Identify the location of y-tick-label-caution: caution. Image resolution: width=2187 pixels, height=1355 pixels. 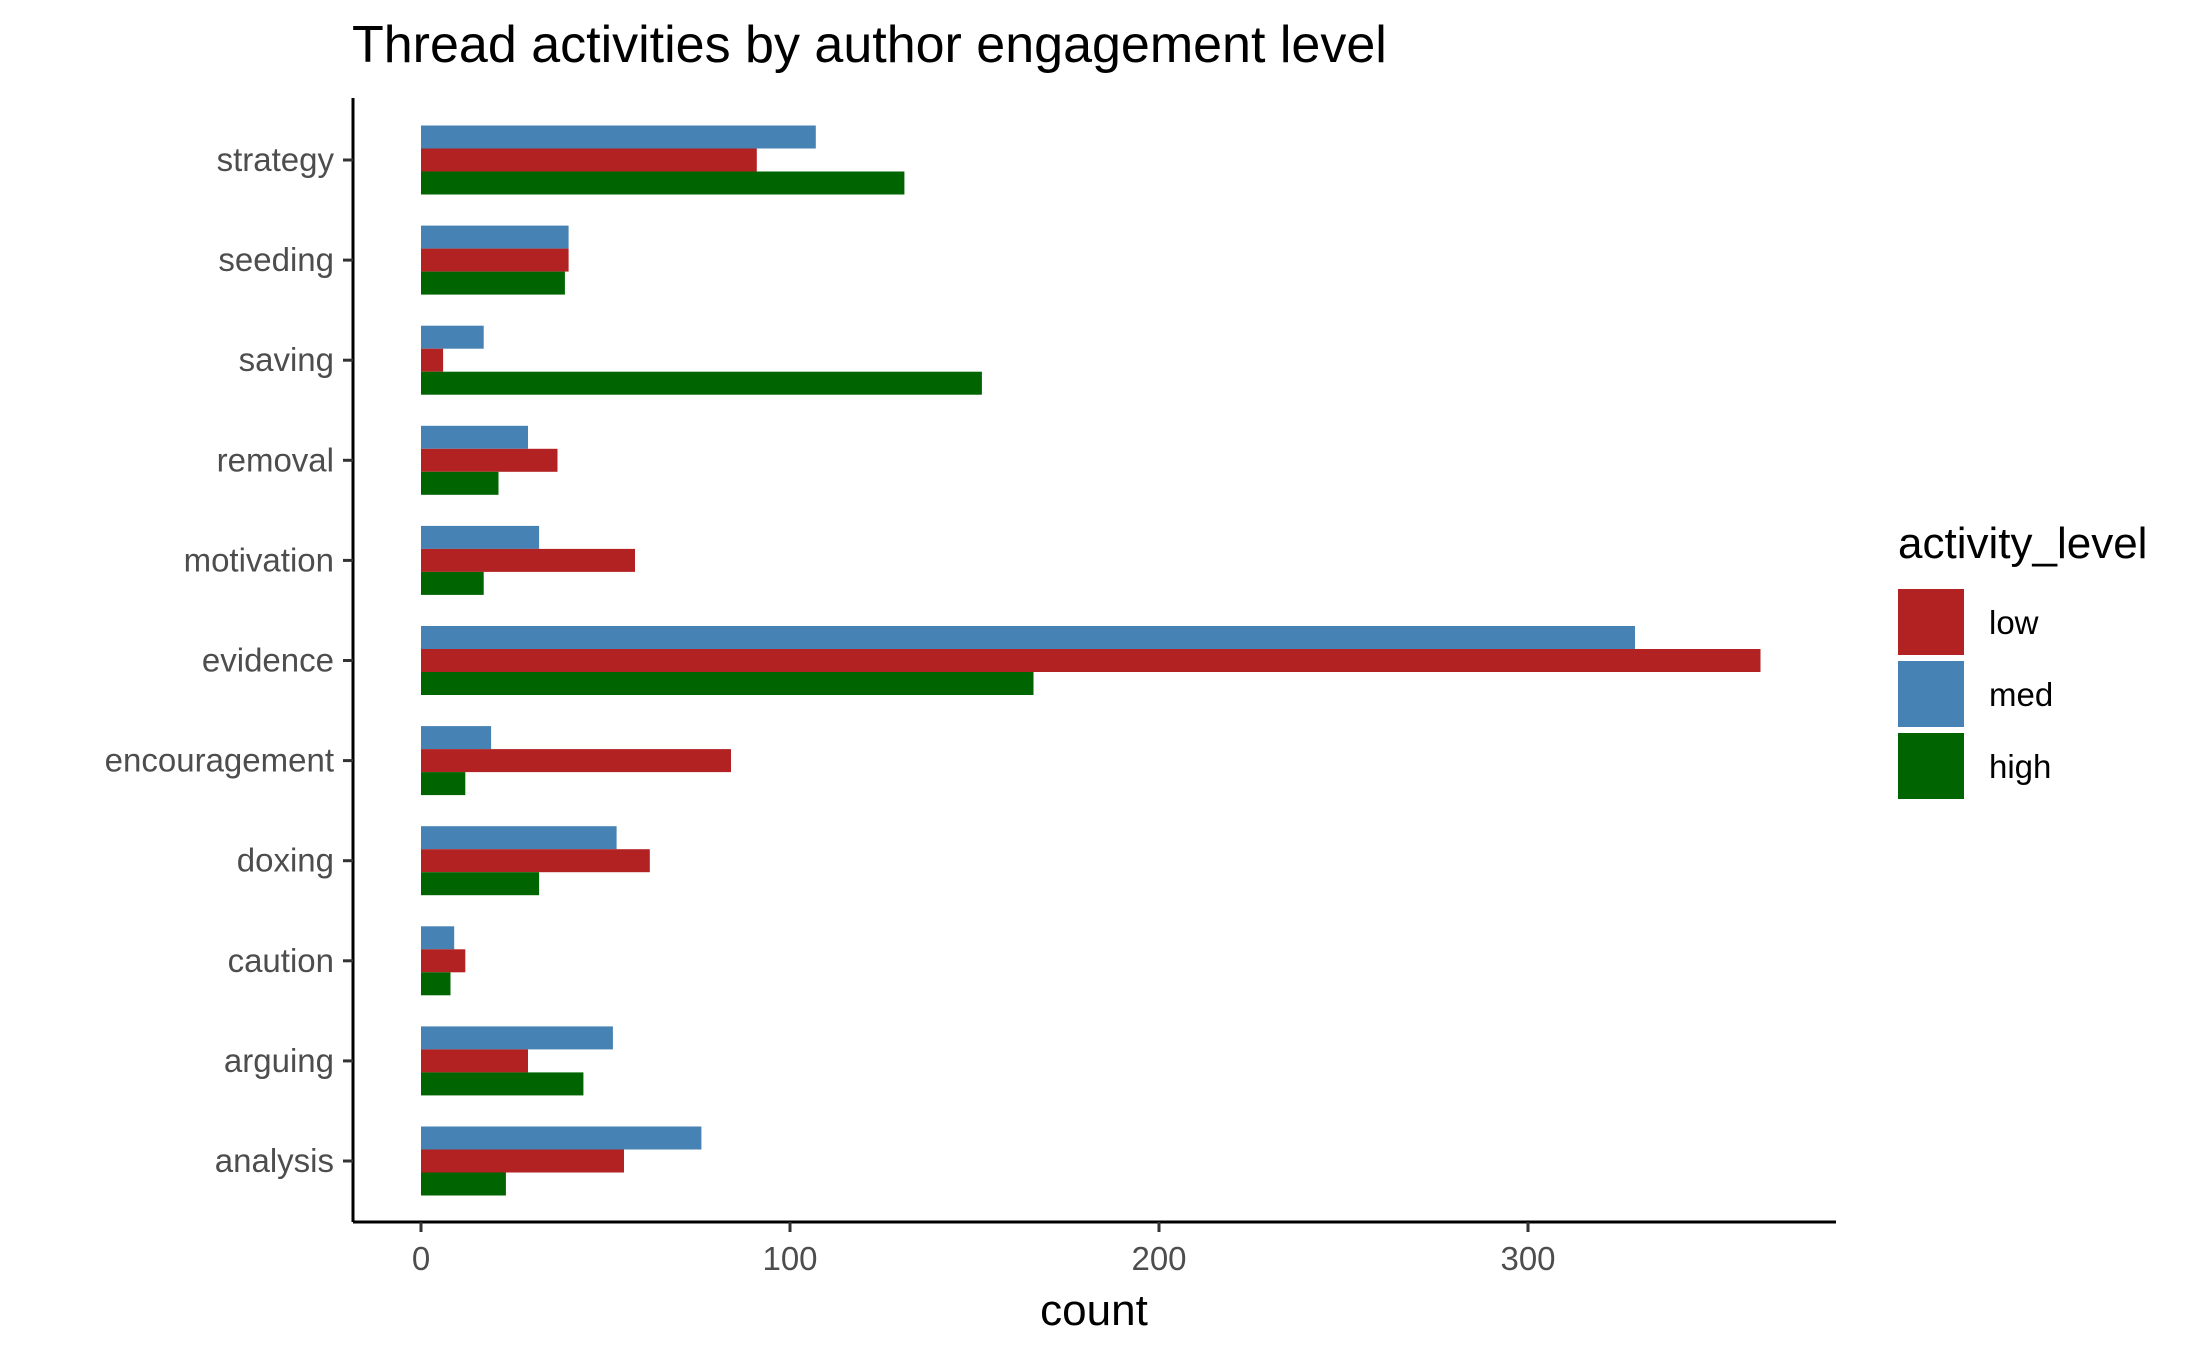
(281, 960).